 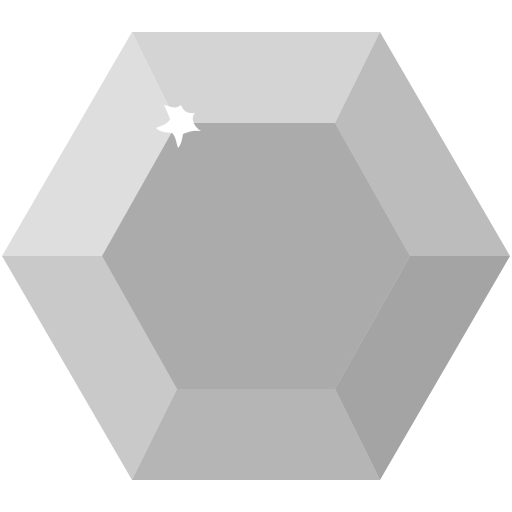 What do you see at coordinates (89, 368) in the screenshot?
I see `gem-facet-lower-left` at bounding box center [89, 368].